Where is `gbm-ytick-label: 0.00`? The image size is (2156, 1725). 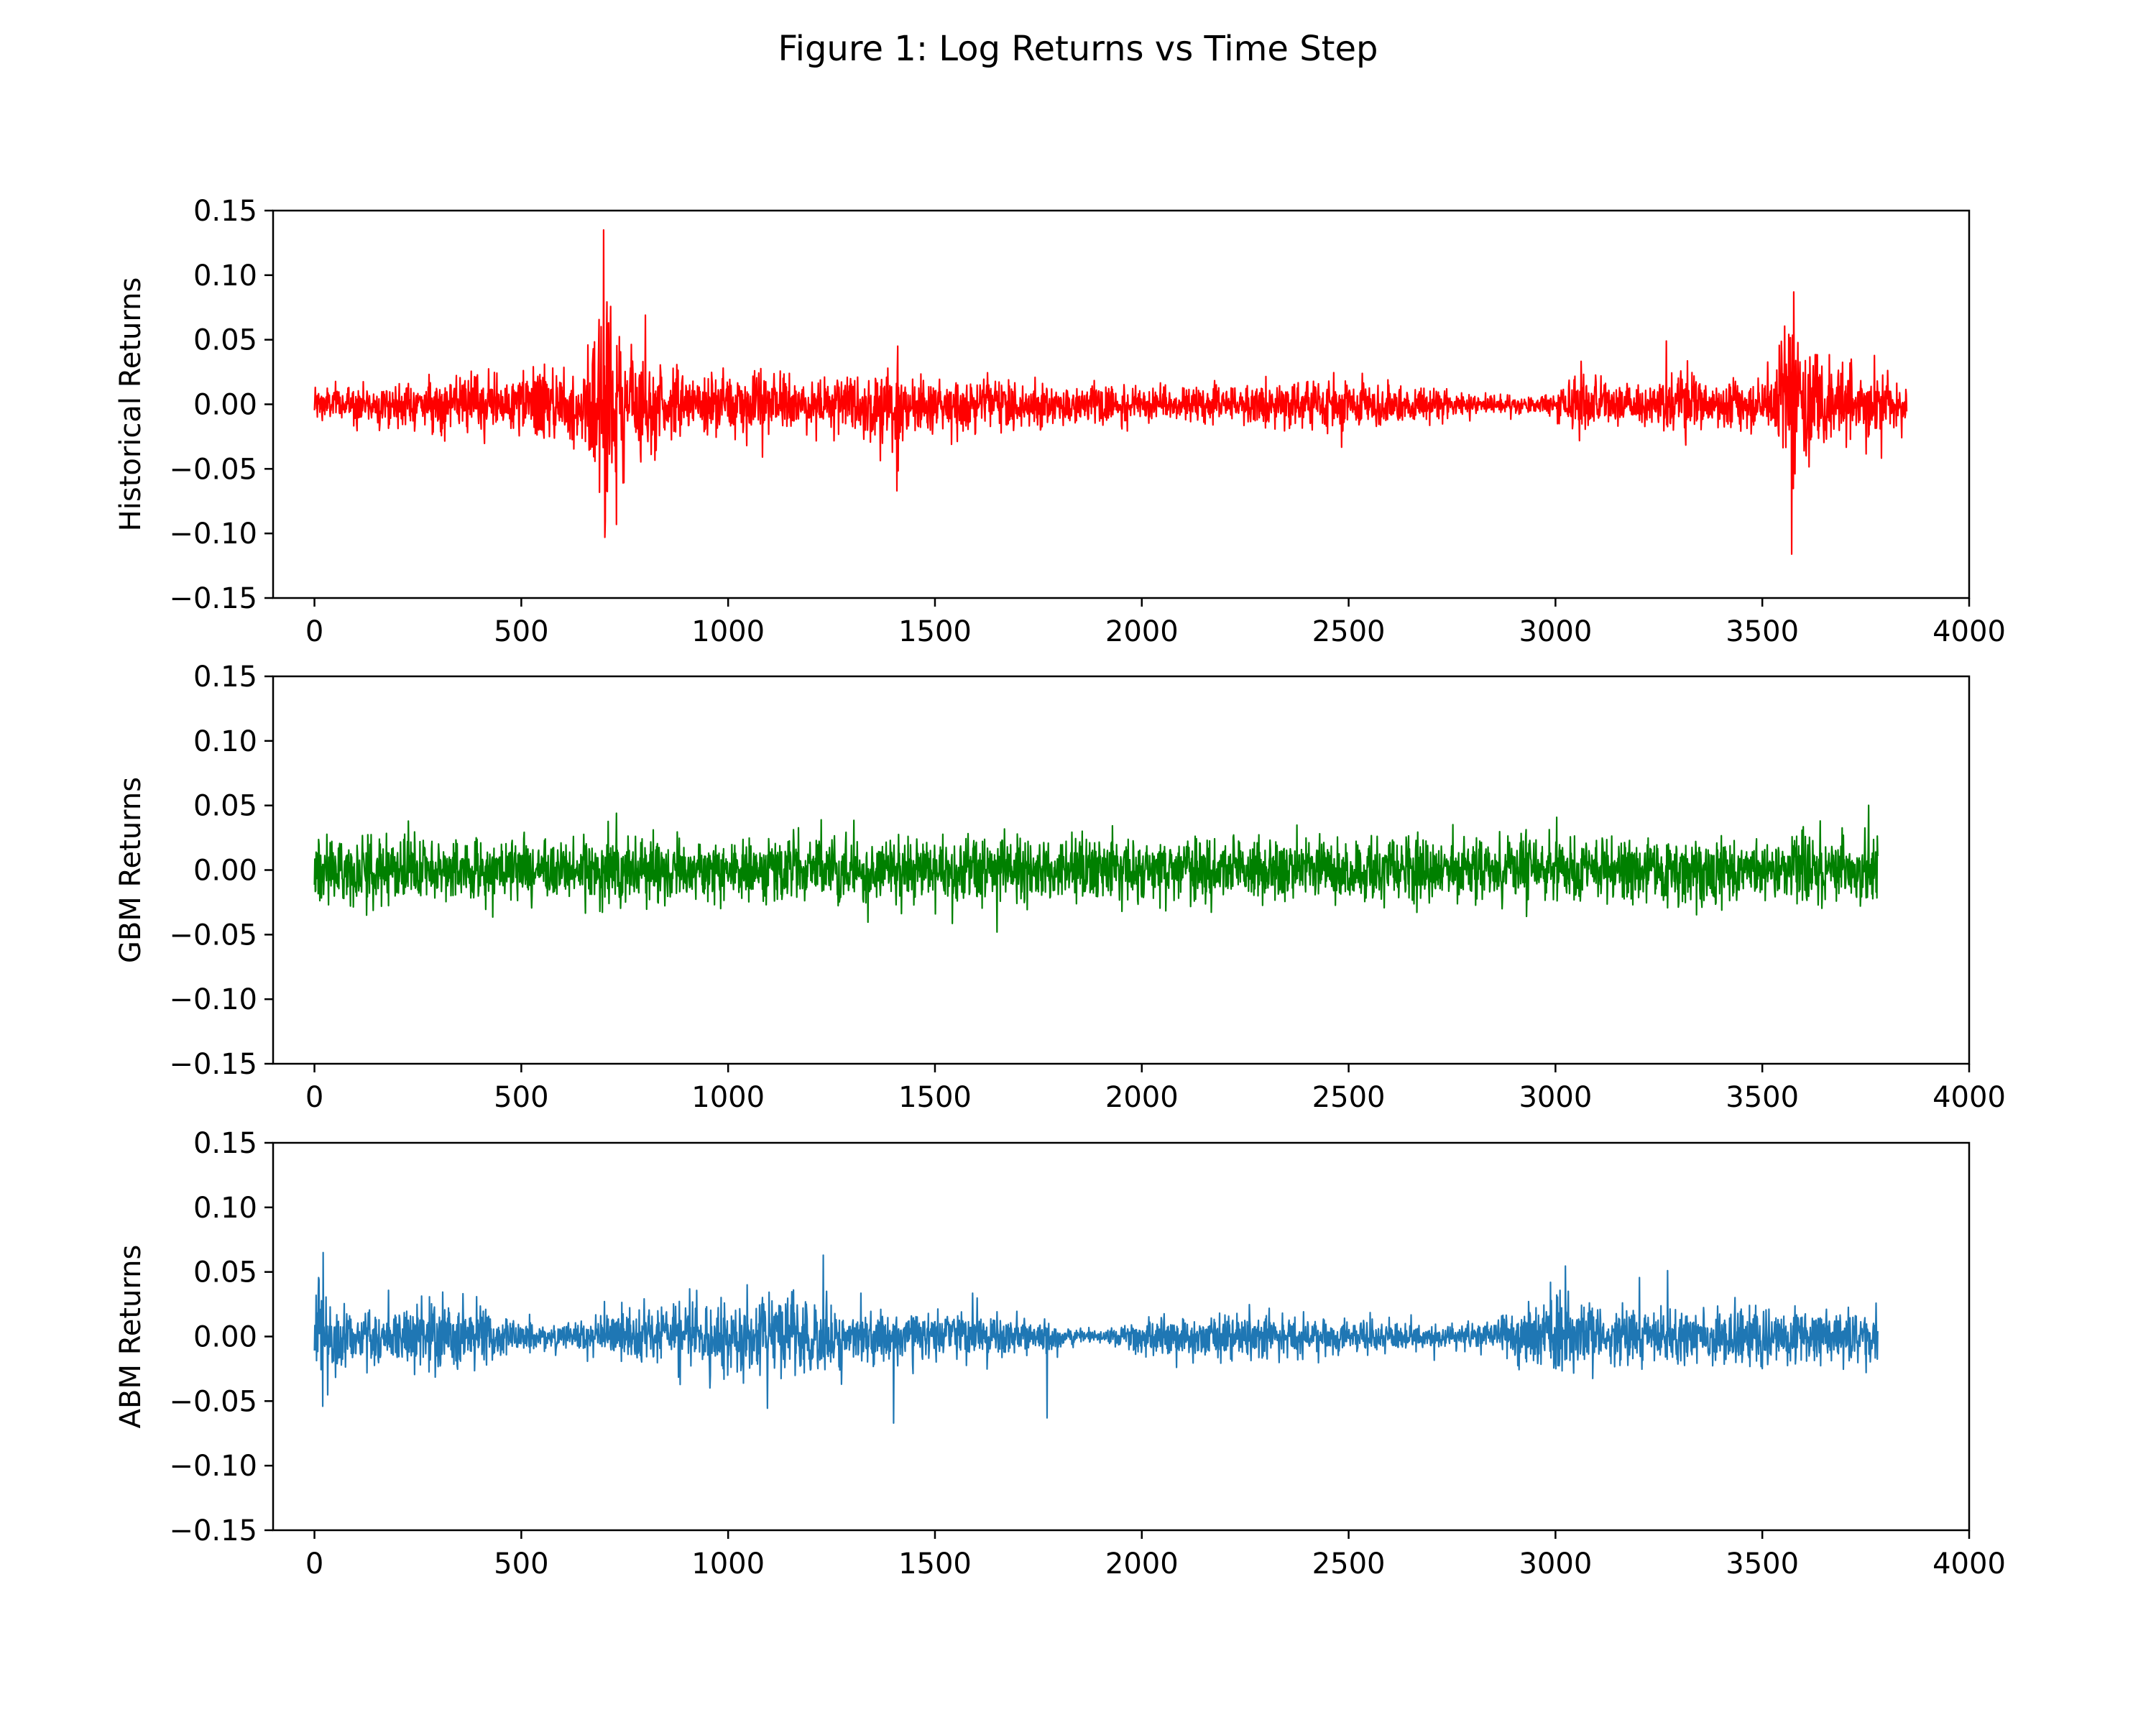
gbm-ytick-label: 0.00 is located at coordinates (225, 871).